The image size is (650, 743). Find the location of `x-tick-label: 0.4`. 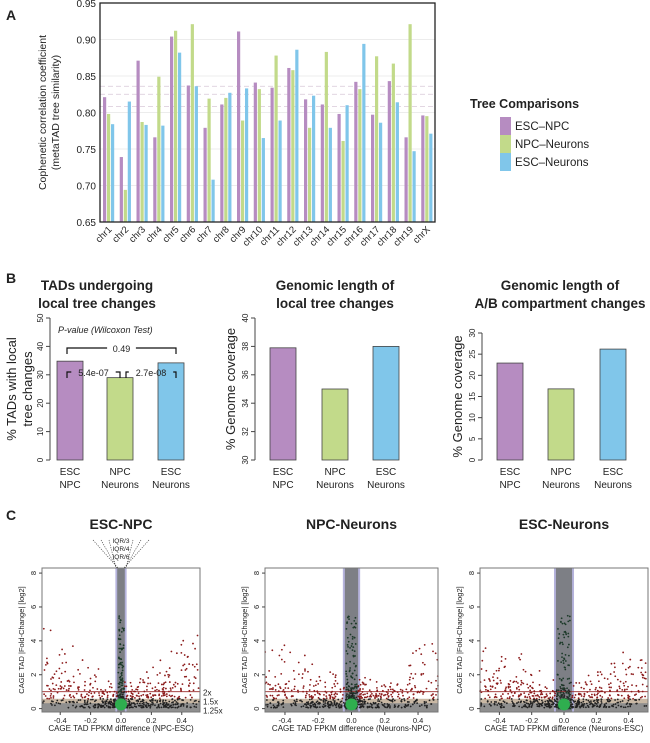

x-tick-label: 0.4 is located at coordinates (628, 720).